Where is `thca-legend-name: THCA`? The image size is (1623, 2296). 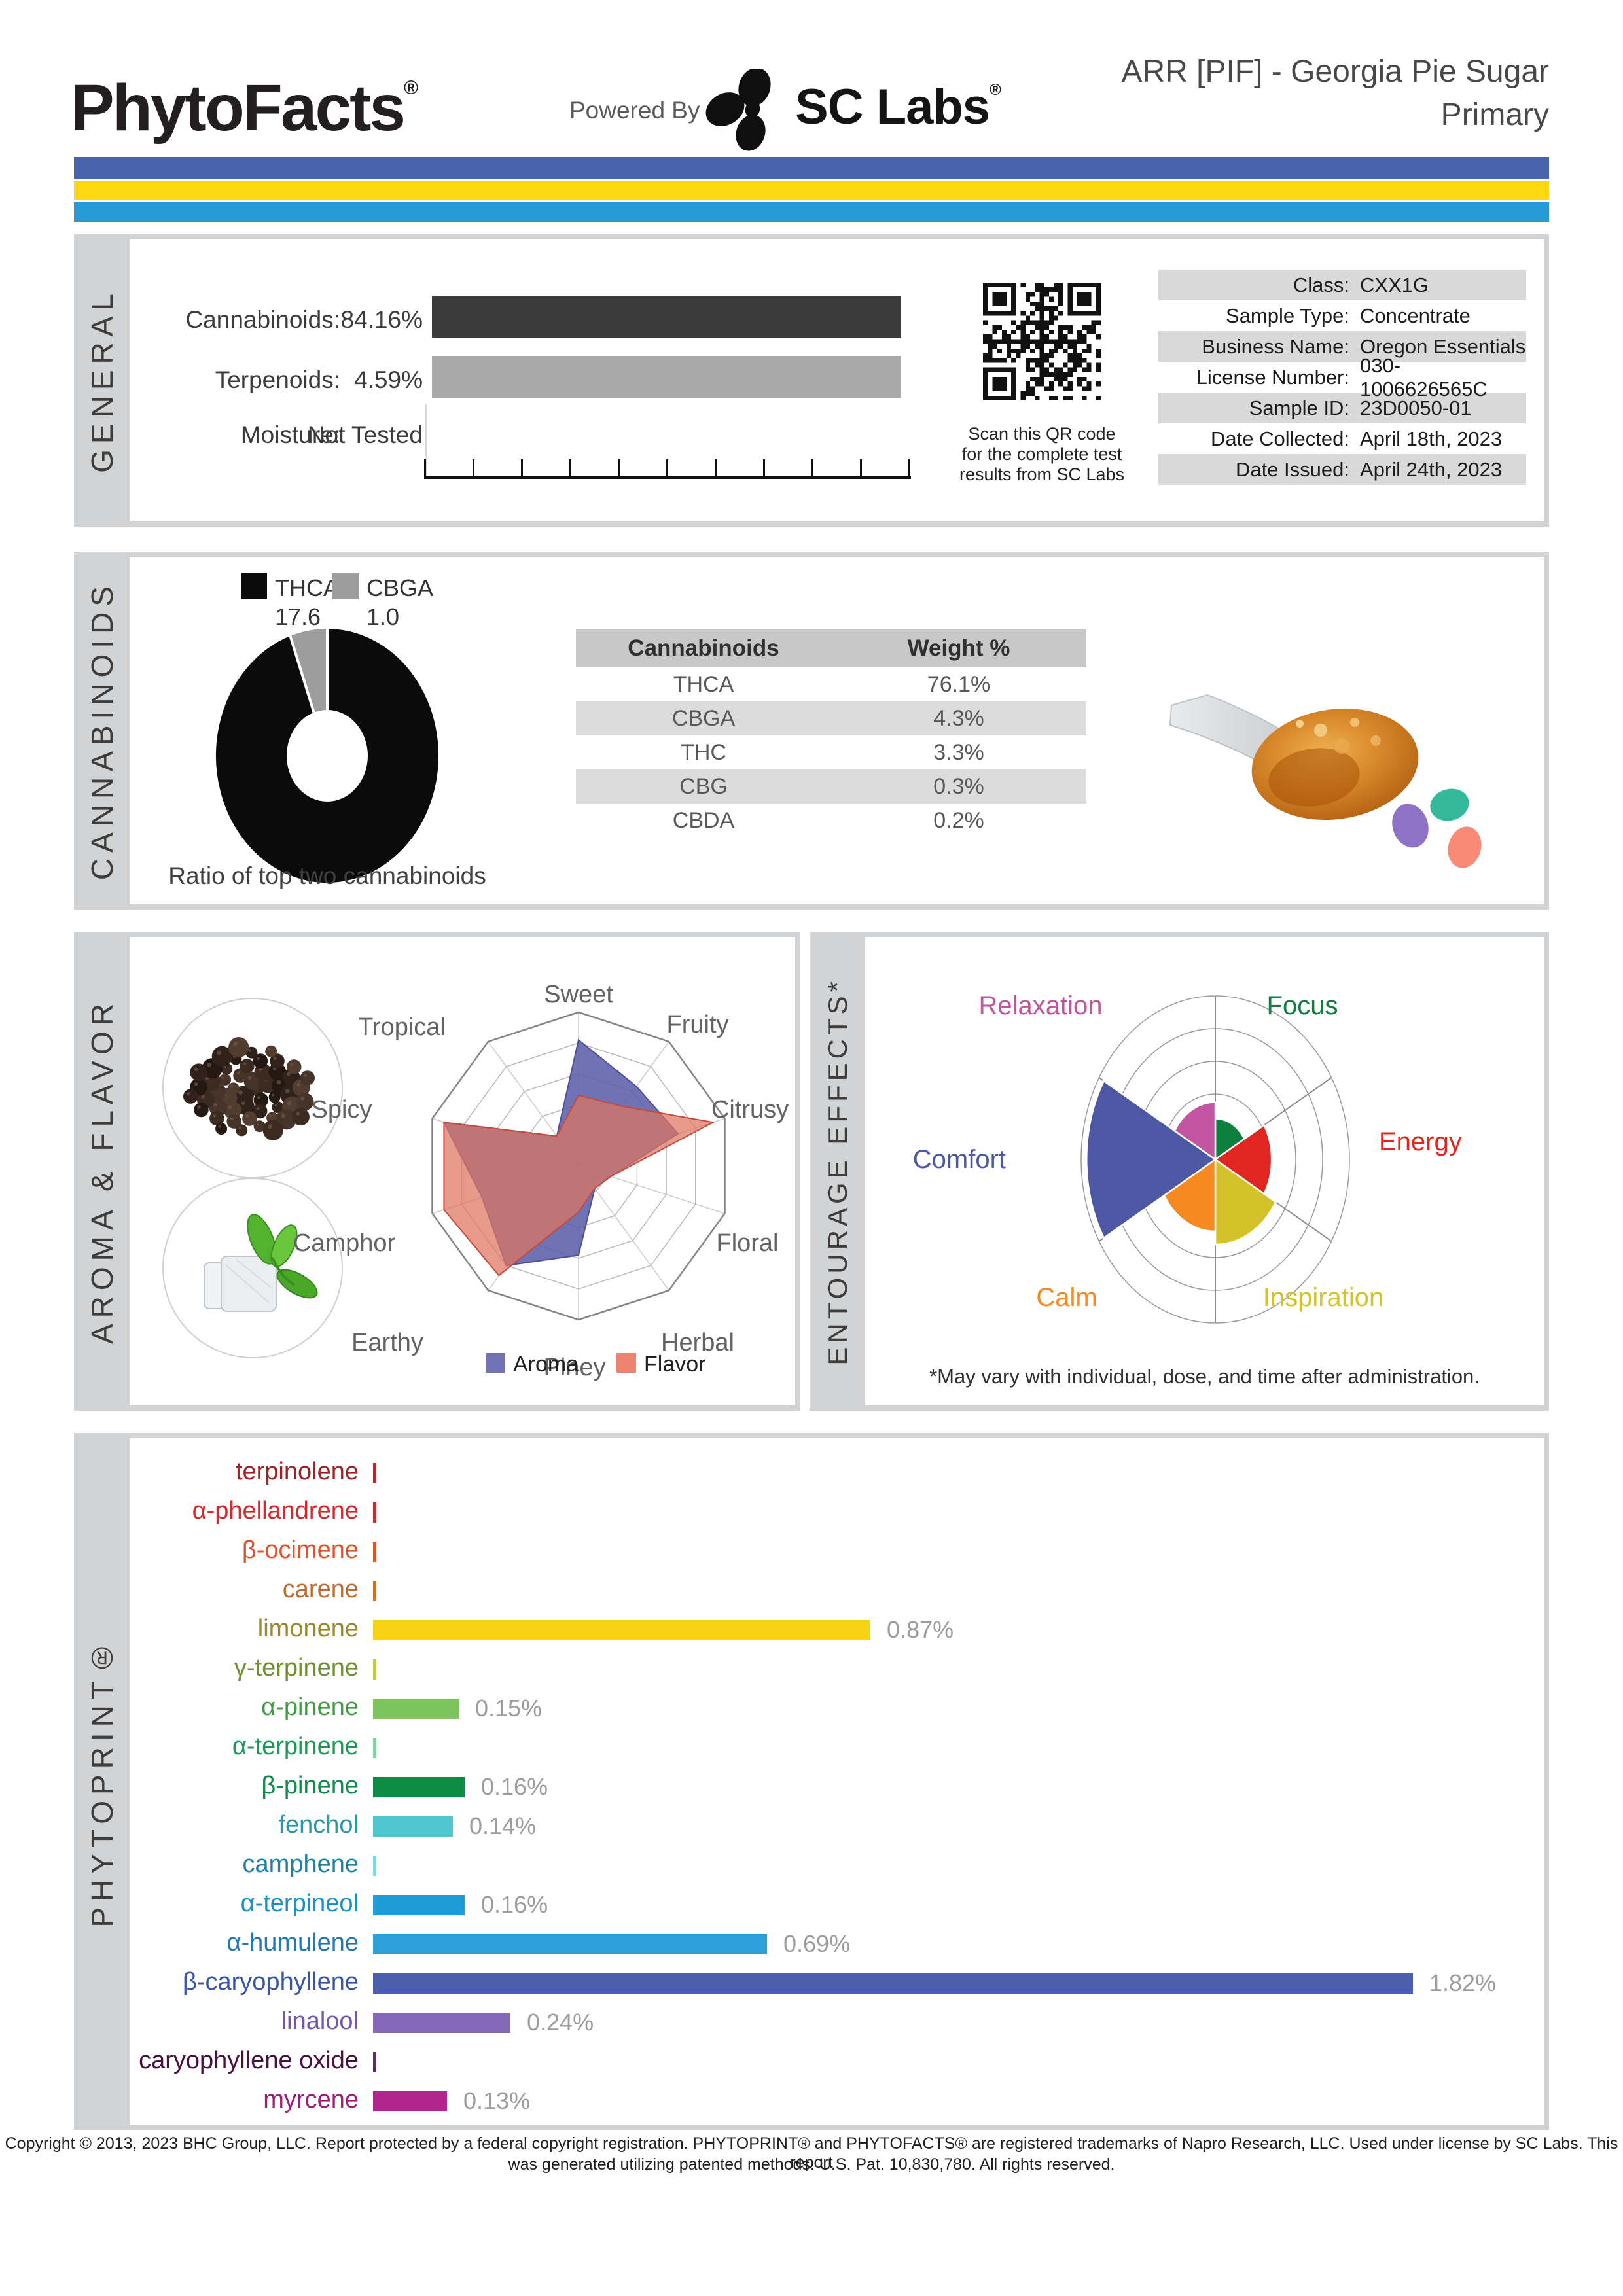
thca-legend-name: THCA is located at coordinates (307, 587).